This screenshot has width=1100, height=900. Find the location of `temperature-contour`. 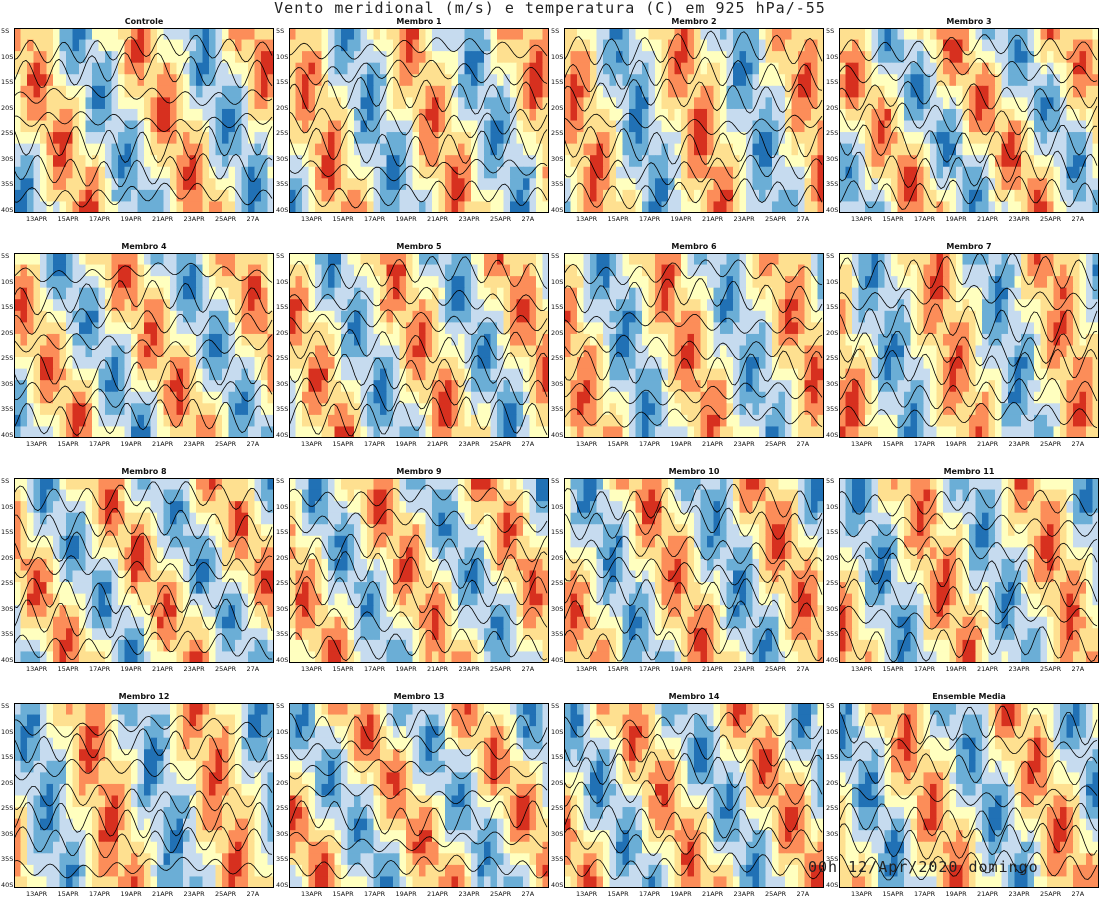

temperature-contour is located at coordinates (693, 322).